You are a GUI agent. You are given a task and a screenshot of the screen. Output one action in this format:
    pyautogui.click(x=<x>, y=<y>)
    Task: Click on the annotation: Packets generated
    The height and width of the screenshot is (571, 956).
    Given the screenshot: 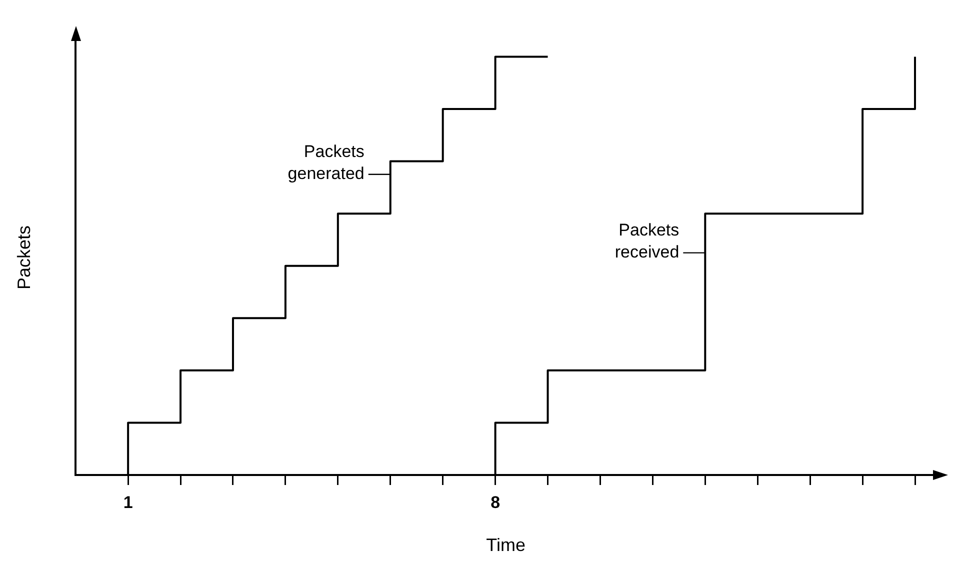 What is the action you would take?
    pyautogui.click(x=326, y=163)
    